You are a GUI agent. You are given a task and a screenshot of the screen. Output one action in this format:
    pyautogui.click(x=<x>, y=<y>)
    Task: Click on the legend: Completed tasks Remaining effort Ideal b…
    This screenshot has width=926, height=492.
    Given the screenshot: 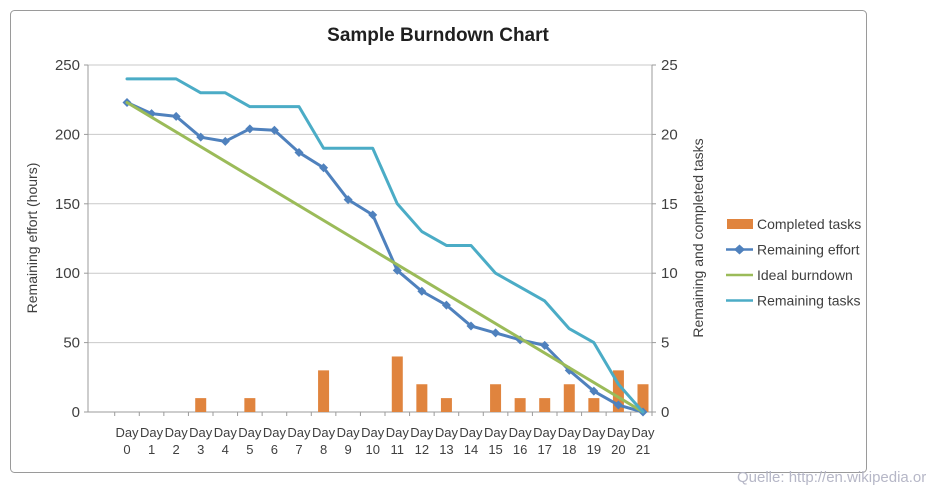 What is the action you would take?
    pyautogui.click(x=793, y=262)
    